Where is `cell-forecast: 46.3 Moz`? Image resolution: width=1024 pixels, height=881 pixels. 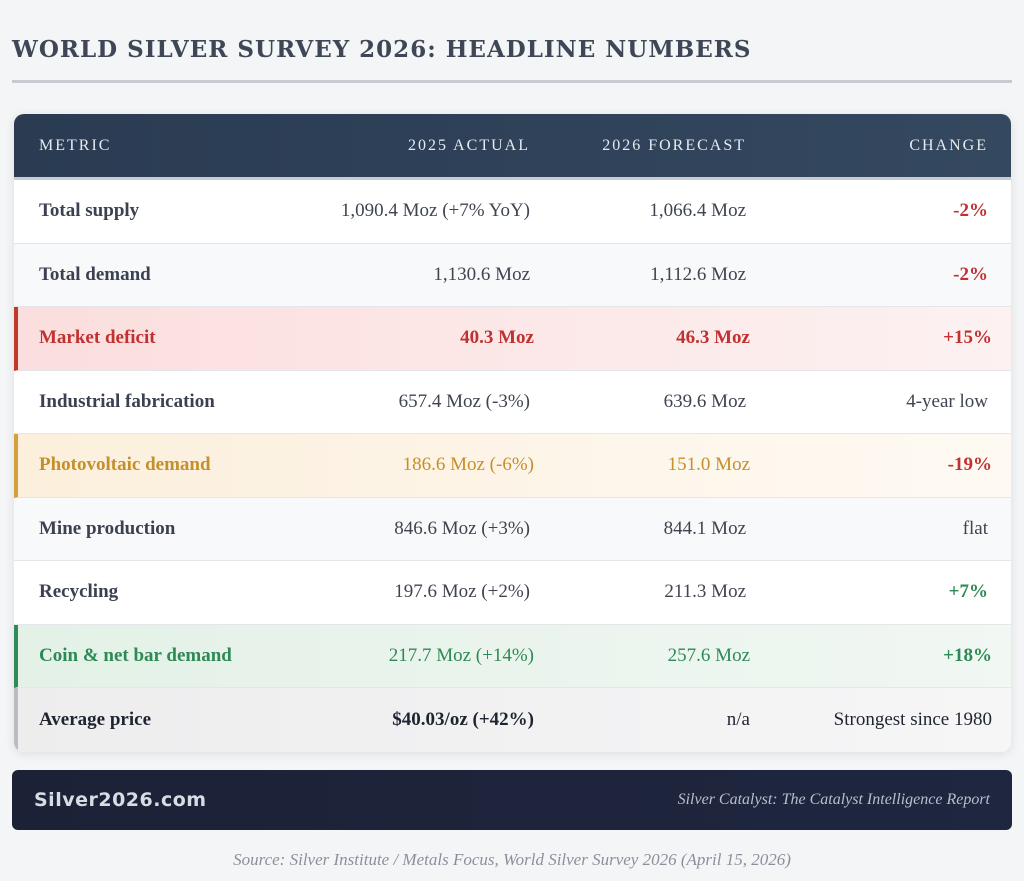
cell-forecast: 46.3 Moz is located at coordinates (713, 338).